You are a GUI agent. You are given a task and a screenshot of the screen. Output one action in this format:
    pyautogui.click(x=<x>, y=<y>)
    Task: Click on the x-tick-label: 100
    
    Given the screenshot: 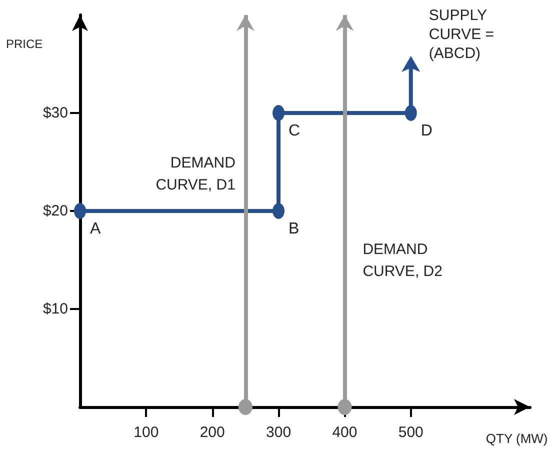 What is the action you would take?
    pyautogui.click(x=146, y=432)
    